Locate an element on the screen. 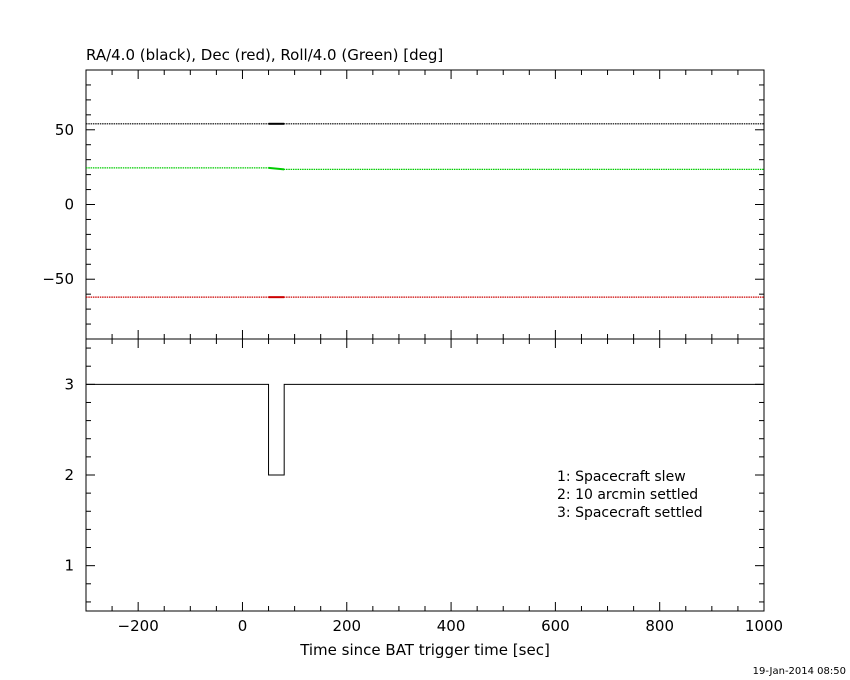 The image size is (850, 680). y-tick-label: 1 is located at coordinates (69, 566).